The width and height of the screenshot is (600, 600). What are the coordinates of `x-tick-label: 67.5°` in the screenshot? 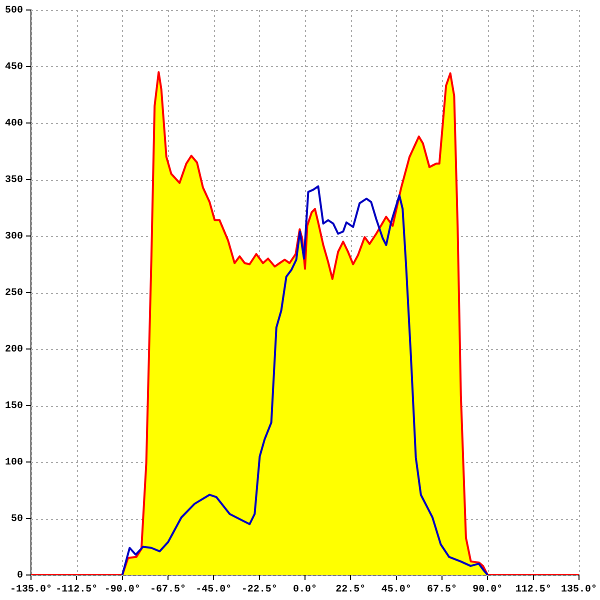 It's located at (442, 590).